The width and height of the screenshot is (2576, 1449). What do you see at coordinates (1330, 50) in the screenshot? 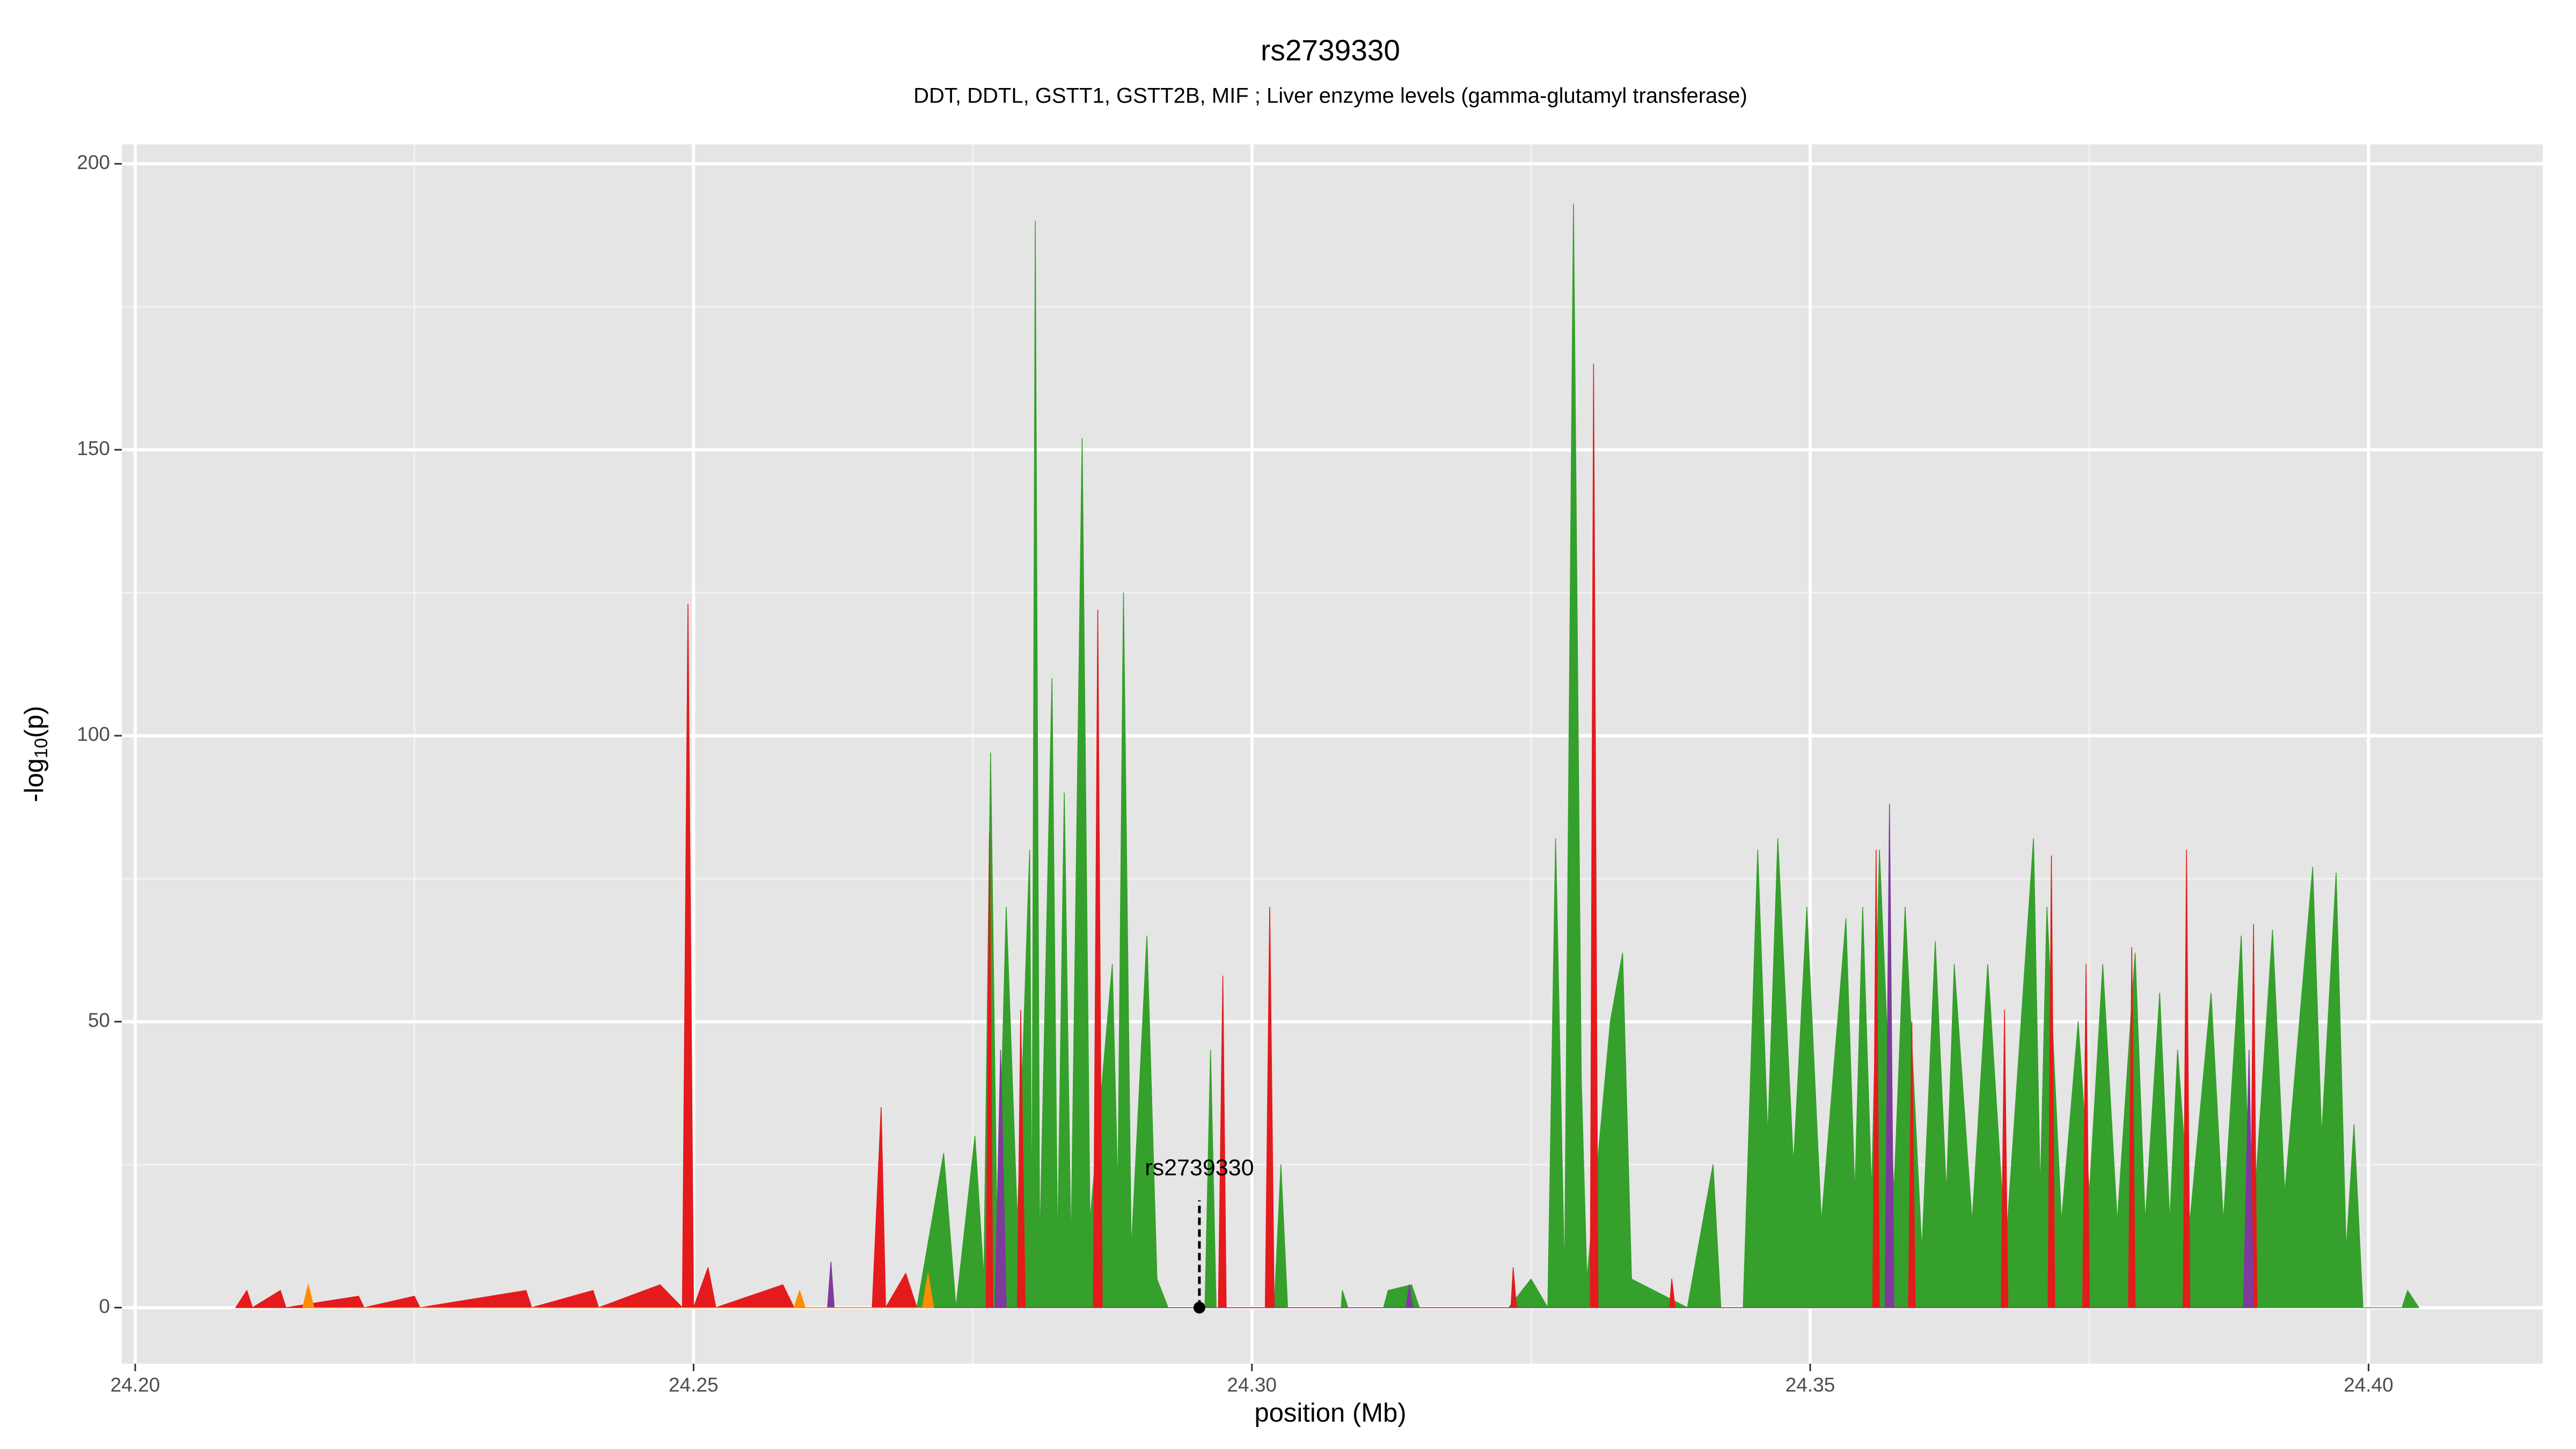
I see `chart-title: rs2739330` at bounding box center [1330, 50].